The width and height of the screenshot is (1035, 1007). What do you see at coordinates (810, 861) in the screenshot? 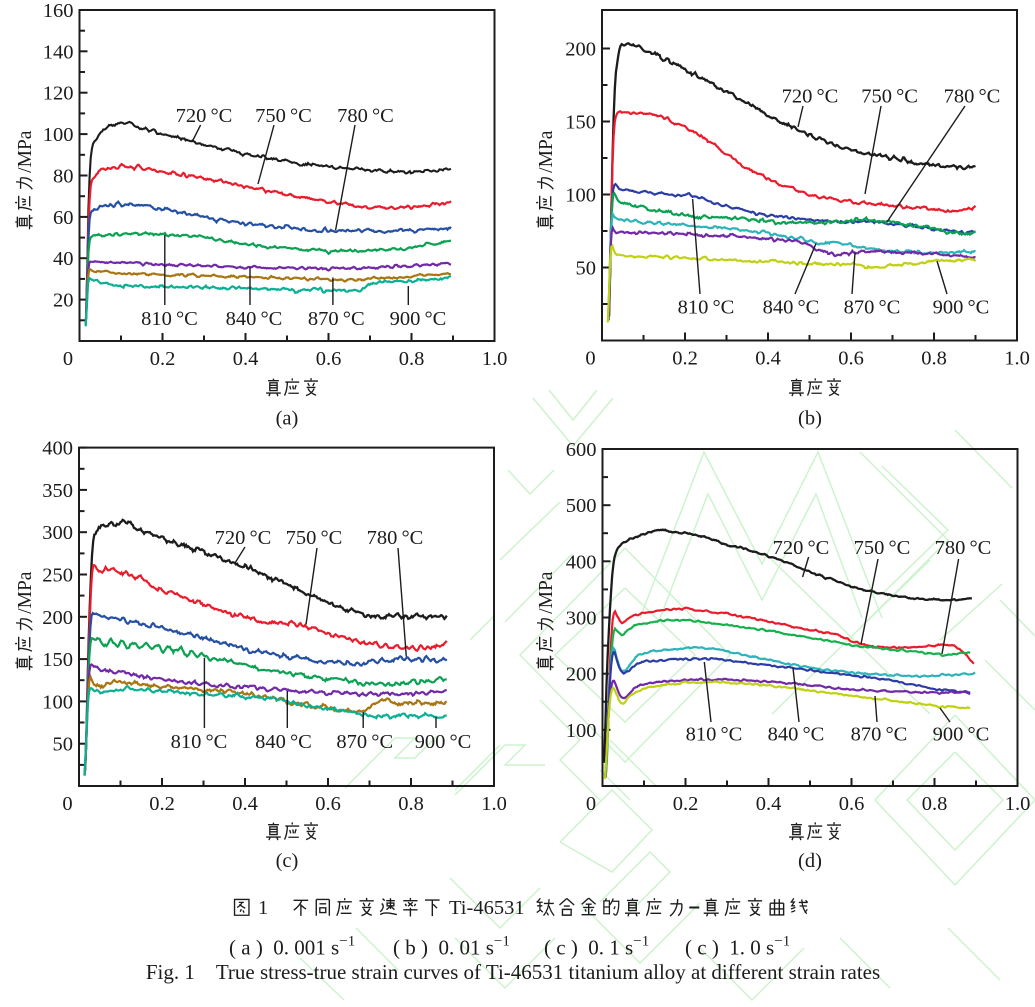
I see `svg-text: (d)` at bounding box center [810, 861].